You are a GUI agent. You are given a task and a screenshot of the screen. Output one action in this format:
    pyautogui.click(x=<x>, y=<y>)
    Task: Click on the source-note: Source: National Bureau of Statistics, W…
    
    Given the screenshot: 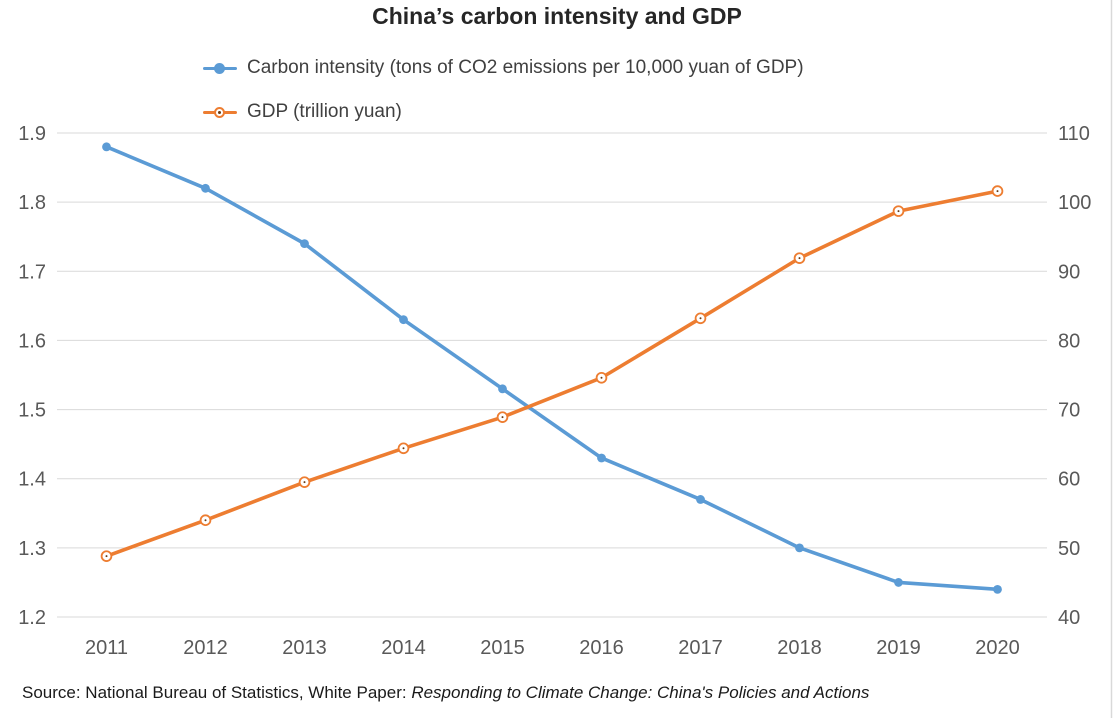 What is the action you would take?
    pyautogui.click(x=445, y=693)
    